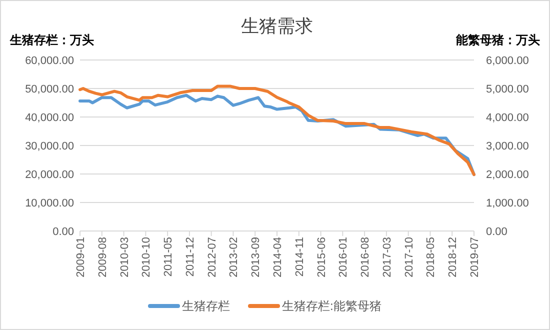 Image resolution: width=550 pixels, height=330 pixels. I want to click on y-tick-label: 40,000.00, so click(49, 118).